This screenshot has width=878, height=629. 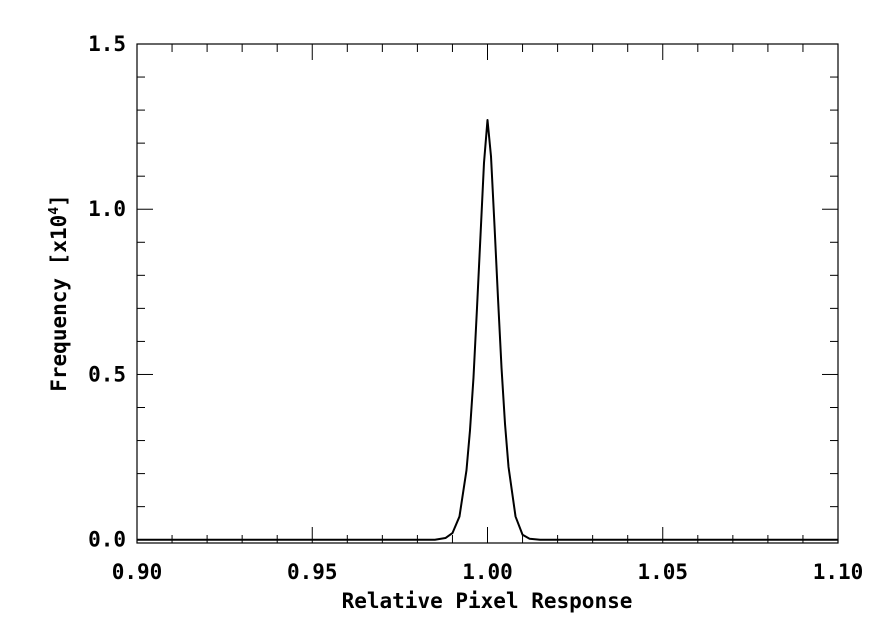 I want to click on y-axis-label-close: ], so click(x=59, y=200).